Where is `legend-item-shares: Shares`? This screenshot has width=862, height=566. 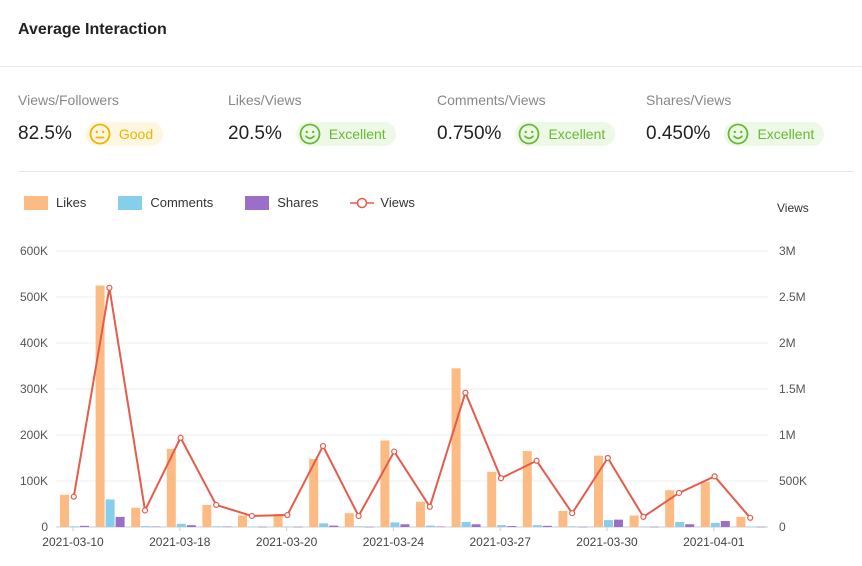
legend-item-shares: Shares is located at coordinates (281, 202).